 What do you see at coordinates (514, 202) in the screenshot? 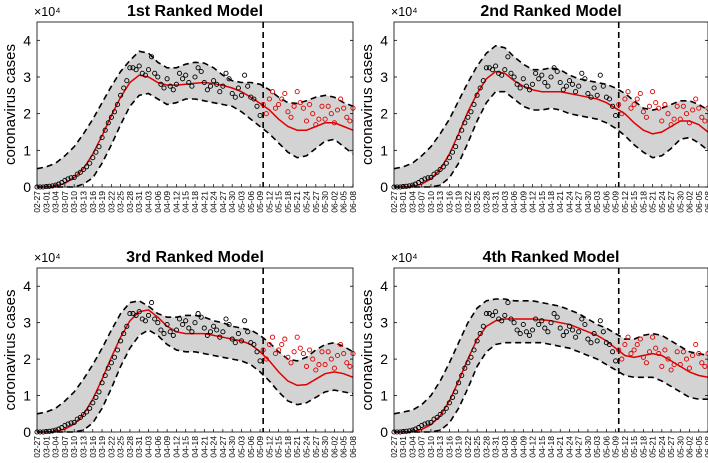
I see `x-tick-label: 04-06` at bounding box center [514, 202].